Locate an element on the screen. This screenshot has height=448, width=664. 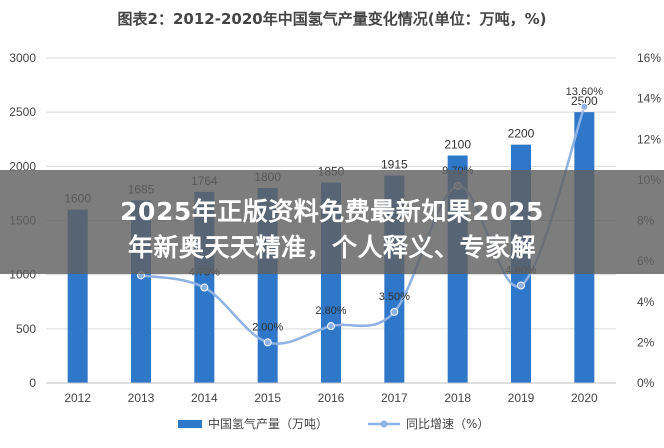
x-tick-label: 2018 is located at coordinates (457, 398).